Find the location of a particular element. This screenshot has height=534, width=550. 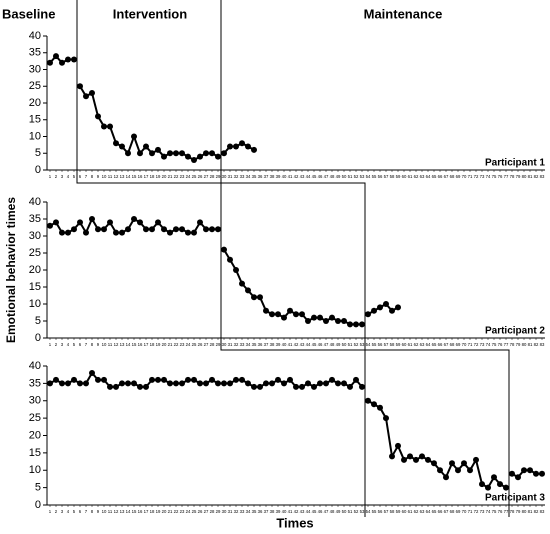

x-tick-label: 9 is located at coordinates (98, 511).